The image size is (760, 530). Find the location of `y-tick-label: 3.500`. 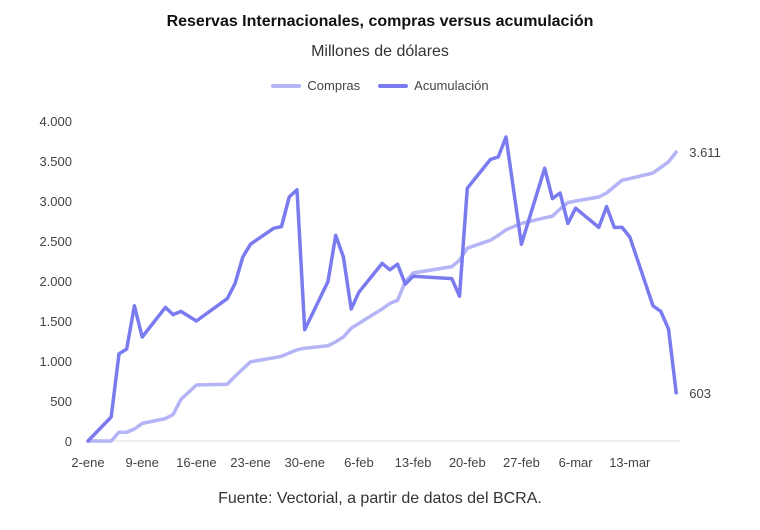

y-tick-label: 3.500 is located at coordinates (55, 161).